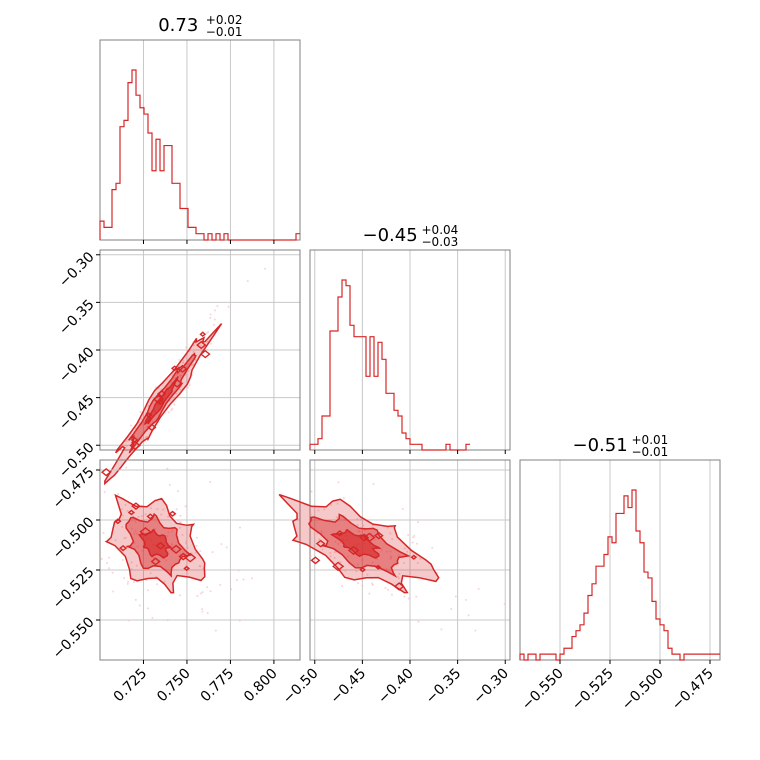  What do you see at coordinates (693, 690) in the screenshot?
I see `x-tick-label: −0.475` at bounding box center [693, 690].